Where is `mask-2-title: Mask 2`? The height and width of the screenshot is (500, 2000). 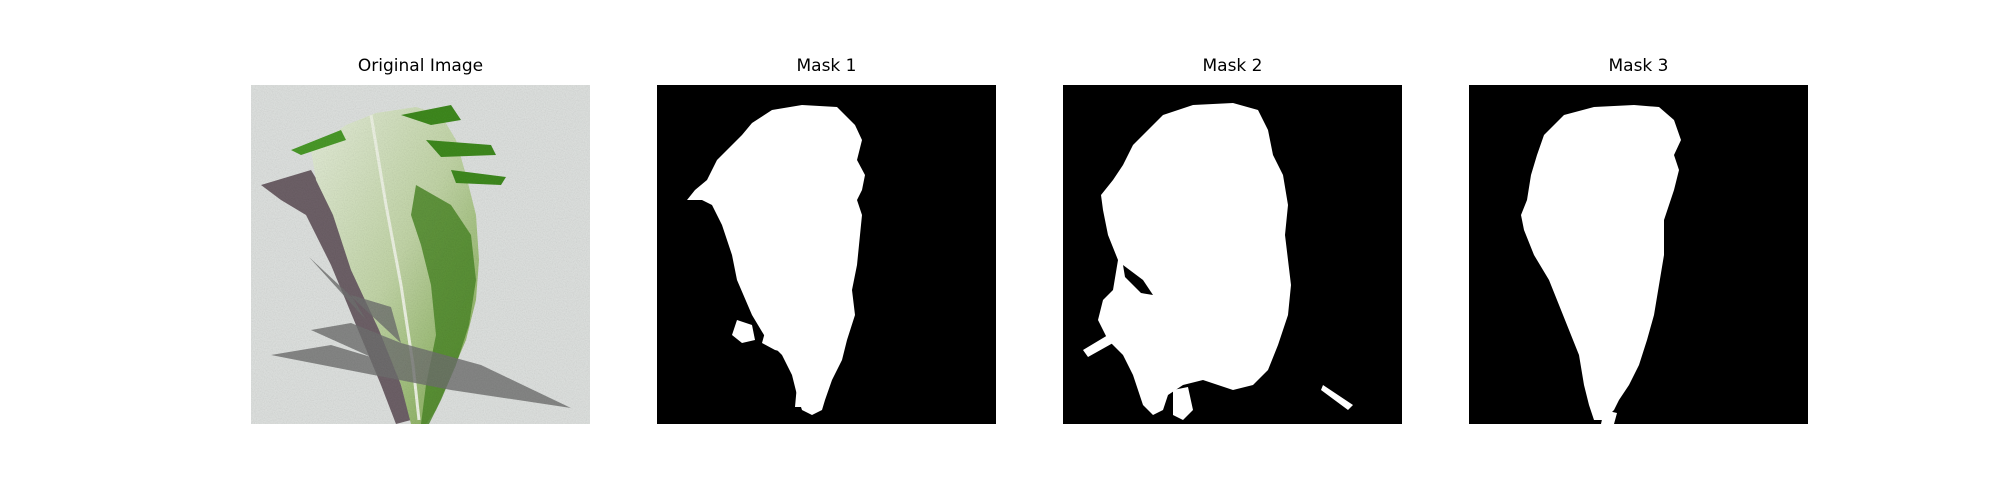
mask-2-title: Mask 2 is located at coordinates (1232, 66).